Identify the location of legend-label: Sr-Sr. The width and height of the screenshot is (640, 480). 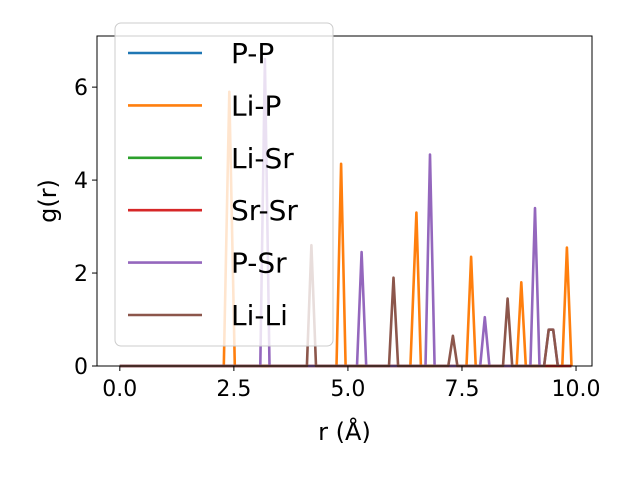
(264, 210).